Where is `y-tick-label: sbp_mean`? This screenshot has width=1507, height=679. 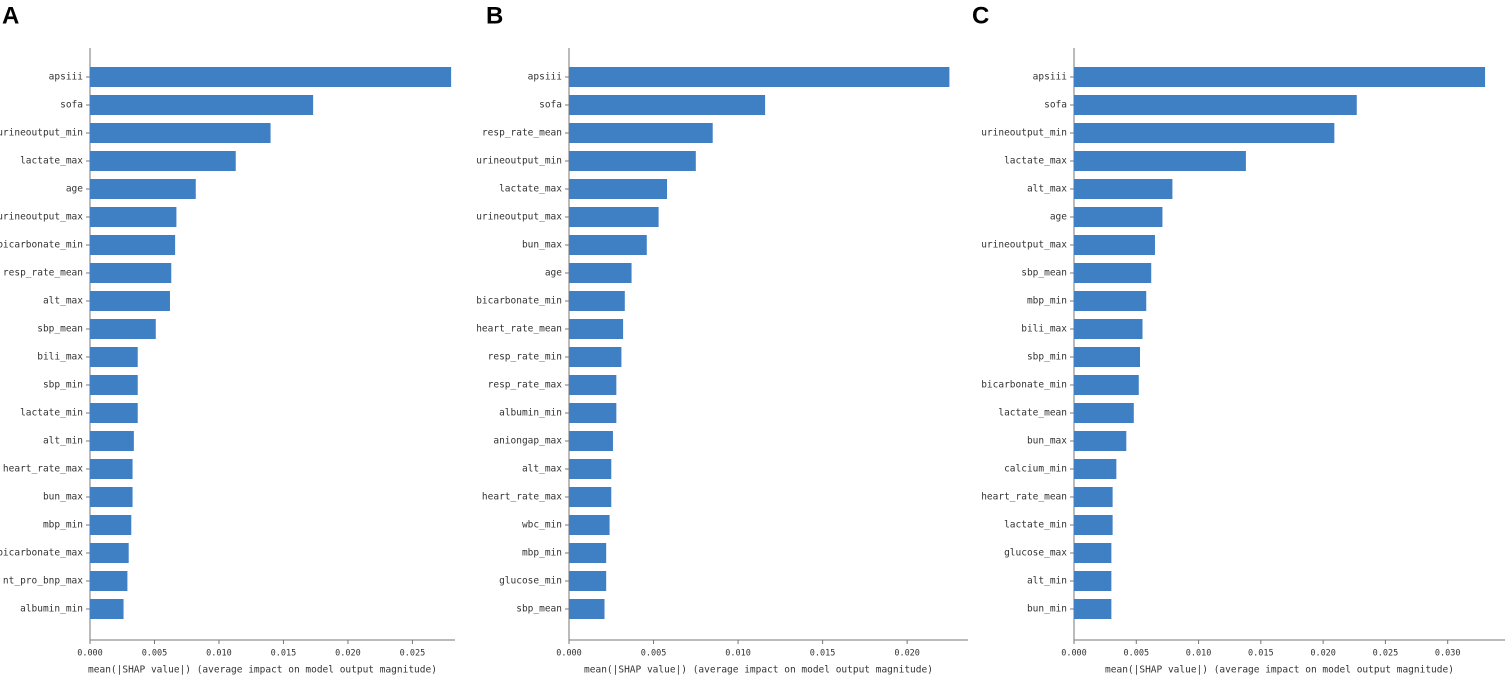 y-tick-label: sbp_mean is located at coordinates (539, 609).